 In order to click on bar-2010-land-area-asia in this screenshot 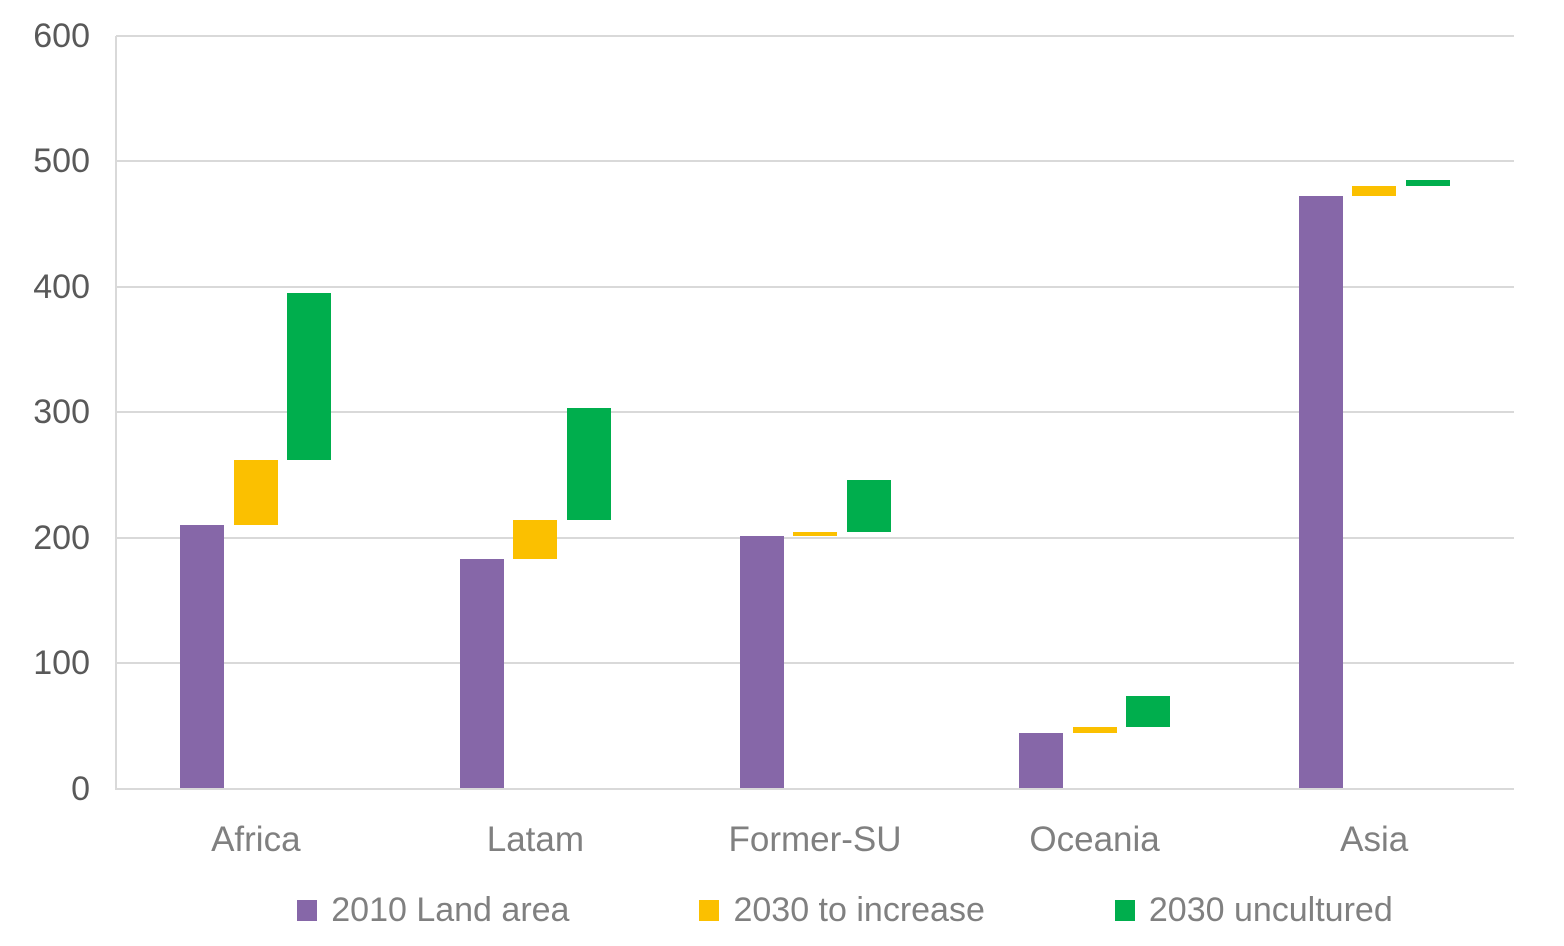, I will do `click(1320, 492)`.